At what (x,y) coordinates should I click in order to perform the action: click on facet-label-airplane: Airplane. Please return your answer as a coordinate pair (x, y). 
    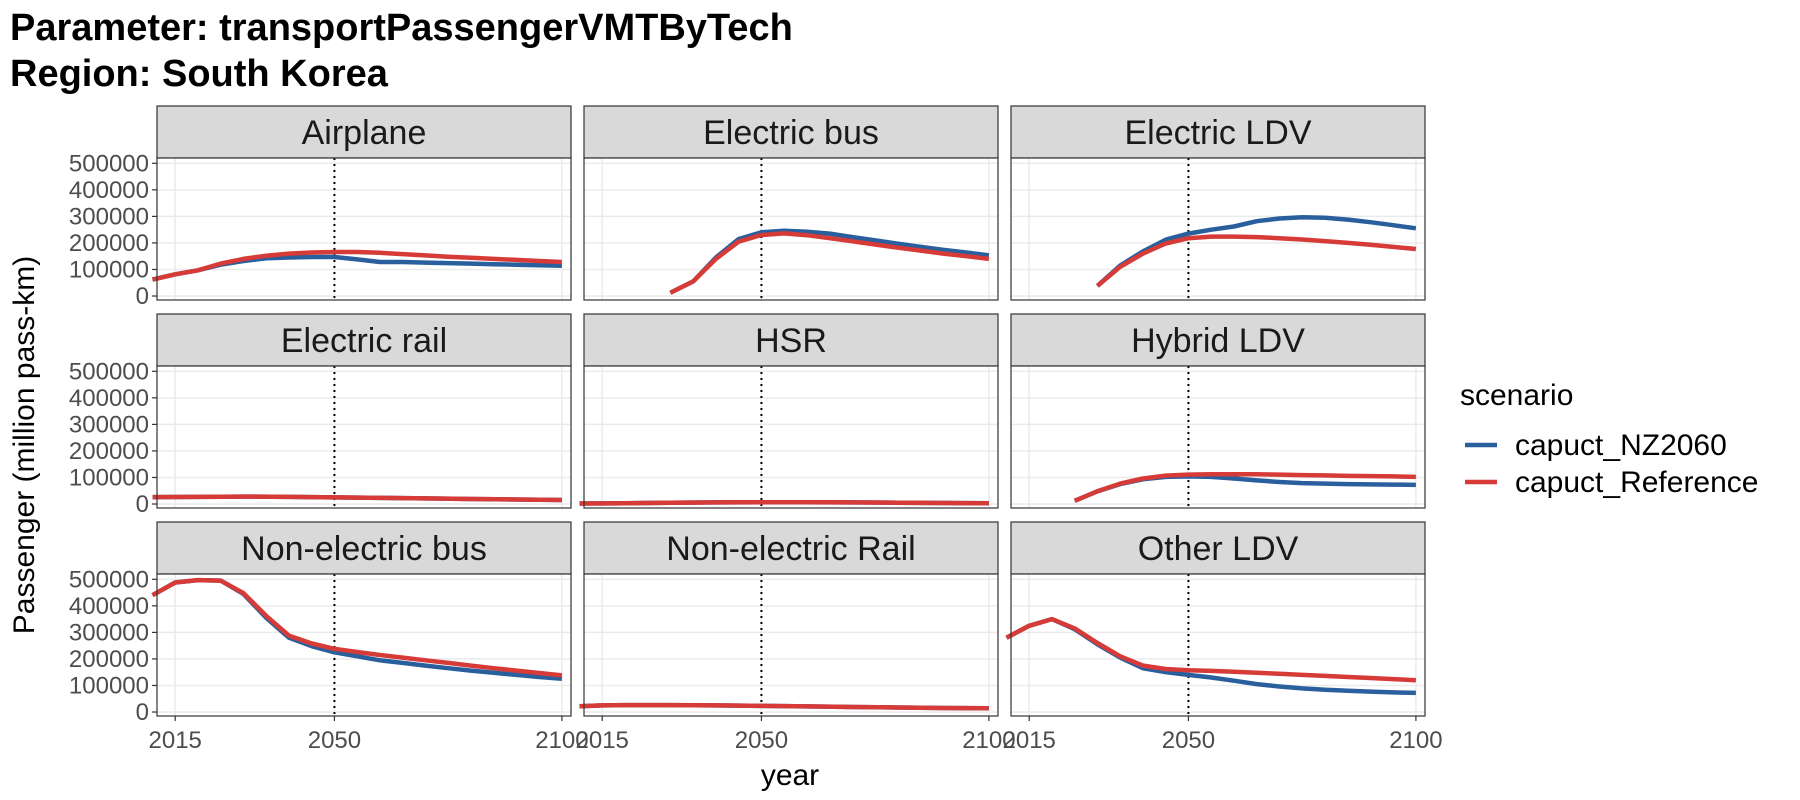
    Looking at the image, I should click on (364, 133).